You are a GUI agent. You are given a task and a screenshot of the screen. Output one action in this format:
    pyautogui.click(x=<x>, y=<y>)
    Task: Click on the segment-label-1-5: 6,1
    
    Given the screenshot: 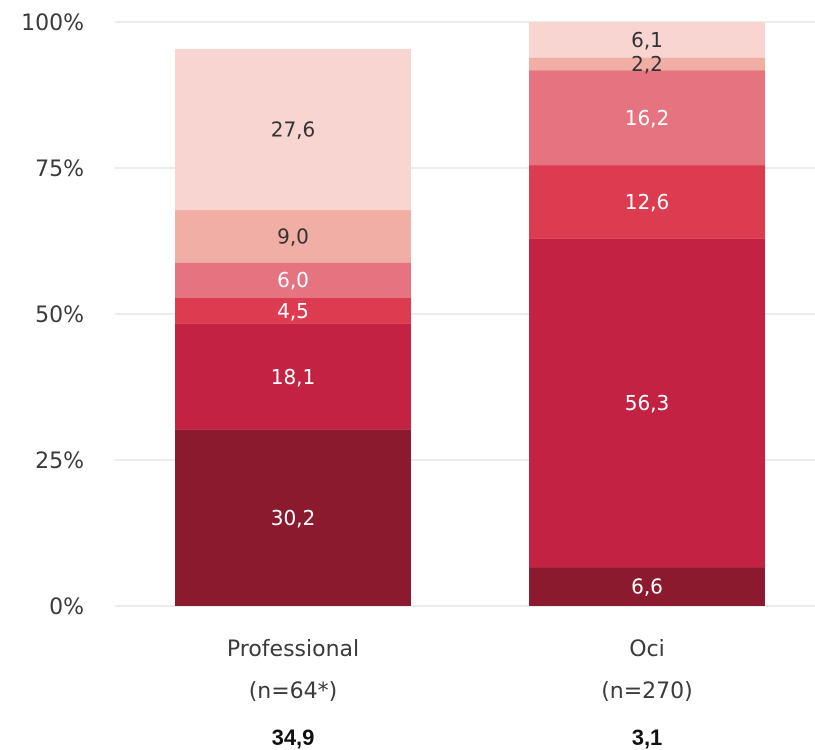 What is the action you would take?
    pyautogui.click(x=647, y=40)
    